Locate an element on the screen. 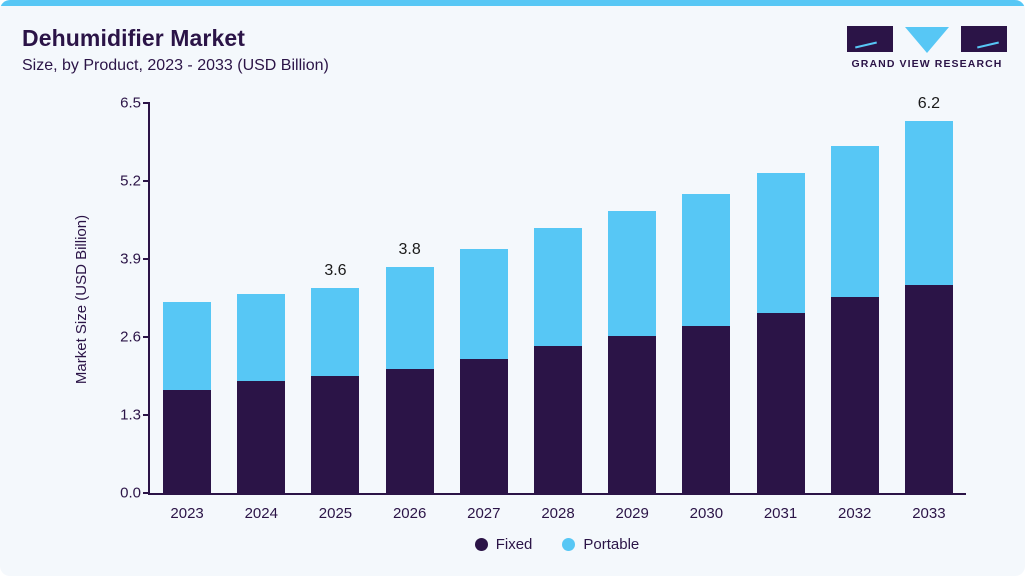 This screenshot has height=576, width=1025. grand-view-research-logo: GRAND VIEW RESEARCH is located at coordinates (927, 50).